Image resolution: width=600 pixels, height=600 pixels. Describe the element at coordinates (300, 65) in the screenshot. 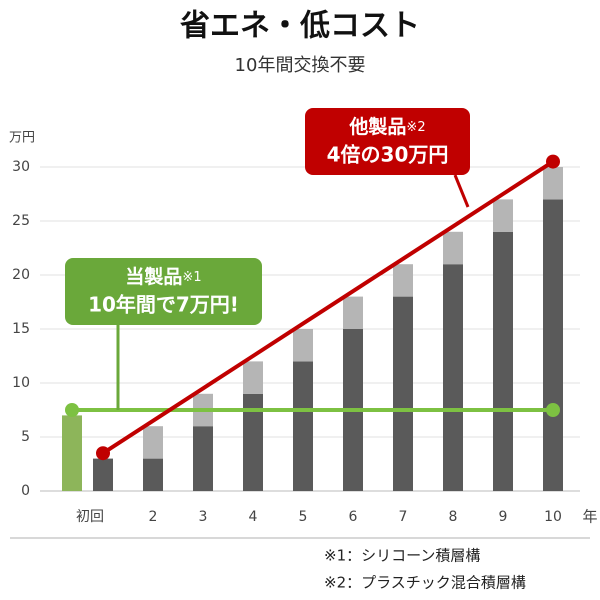

I see `chart-subtitle: 10年間交換不要` at that location.